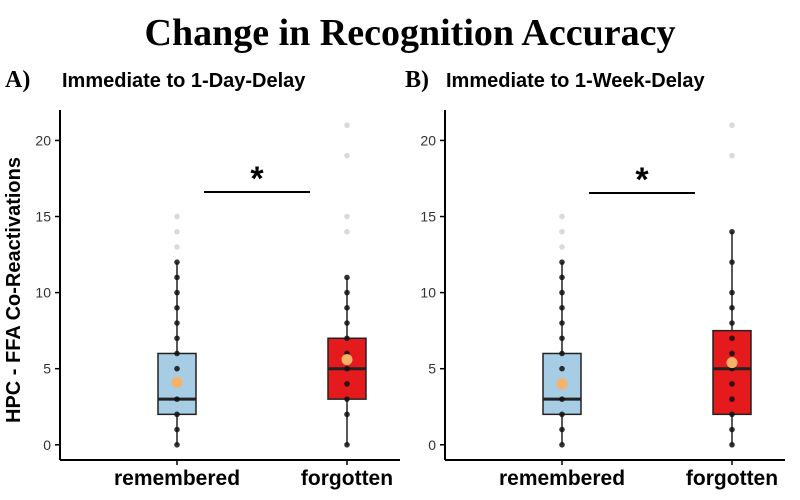 The height and width of the screenshot is (500, 800). I want to click on panel-title: Immediate to 1-Day-Delay, so click(184, 81).